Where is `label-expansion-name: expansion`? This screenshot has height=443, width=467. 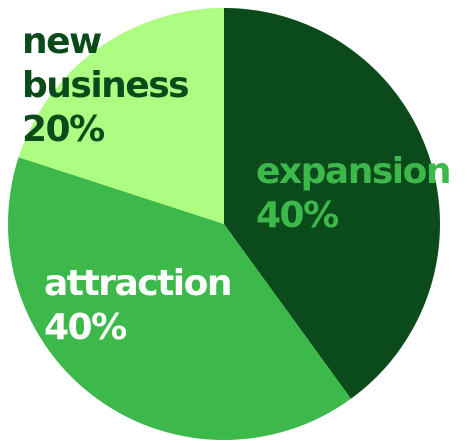 label-expansion-name: expansion is located at coordinates (353, 171).